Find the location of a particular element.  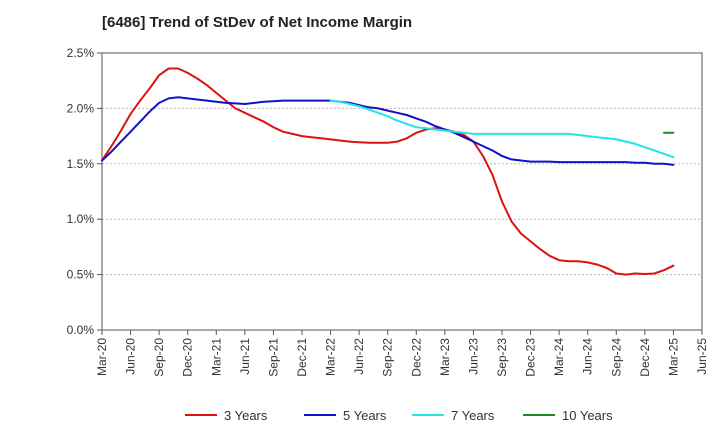

y-tick-label: 2.5% is located at coordinates (81, 53).